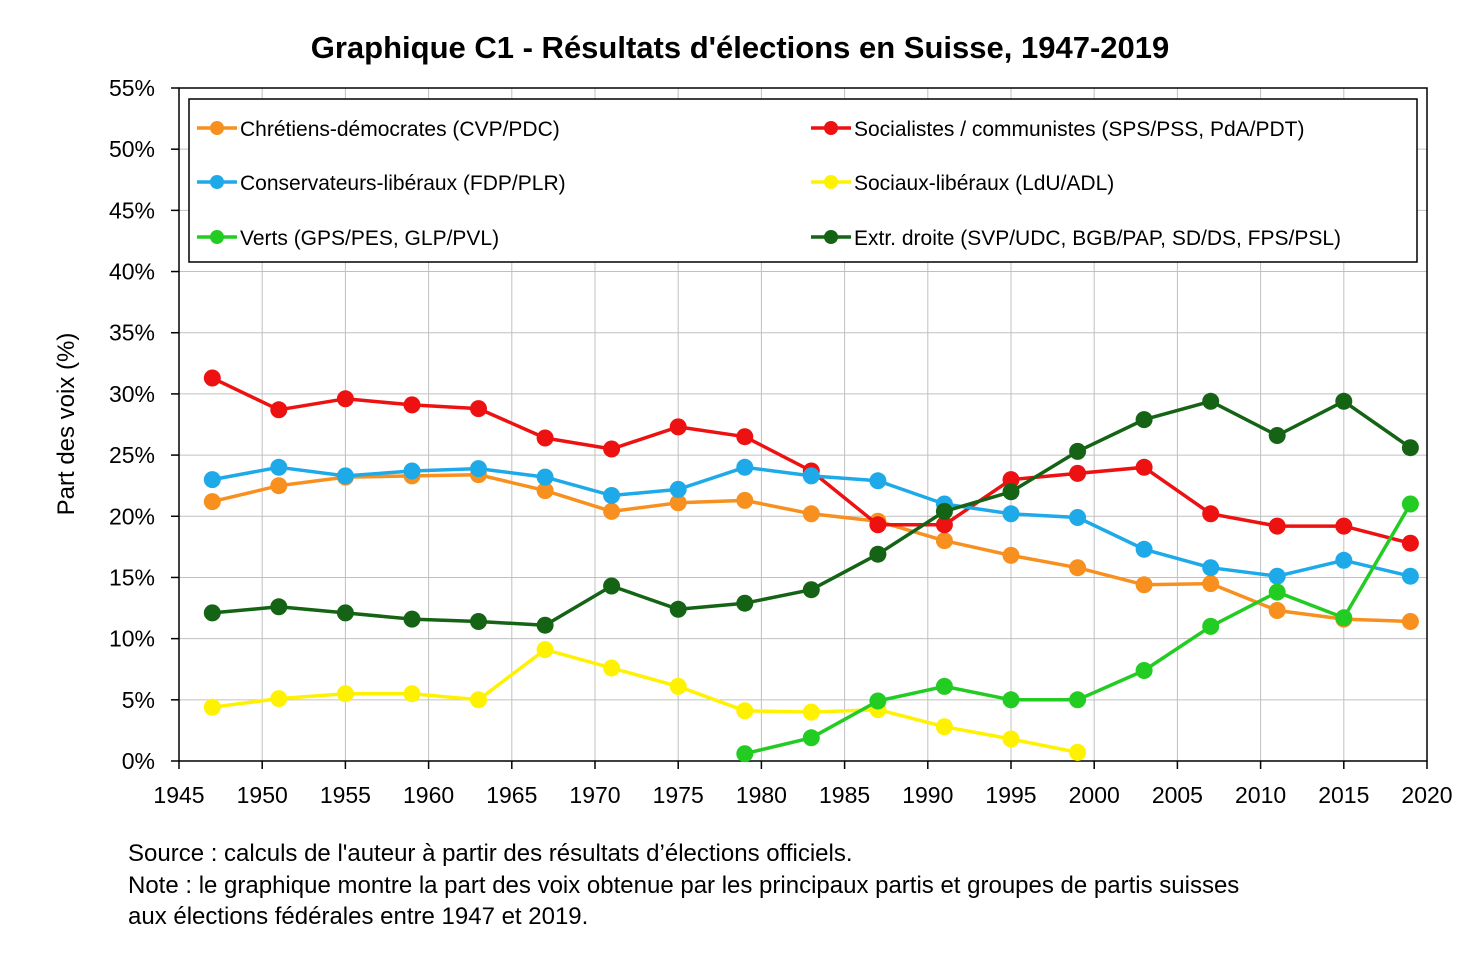 The width and height of the screenshot is (1480, 972). What do you see at coordinates (132, 149) in the screenshot?
I see `y-tick-label: 50%` at bounding box center [132, 149].